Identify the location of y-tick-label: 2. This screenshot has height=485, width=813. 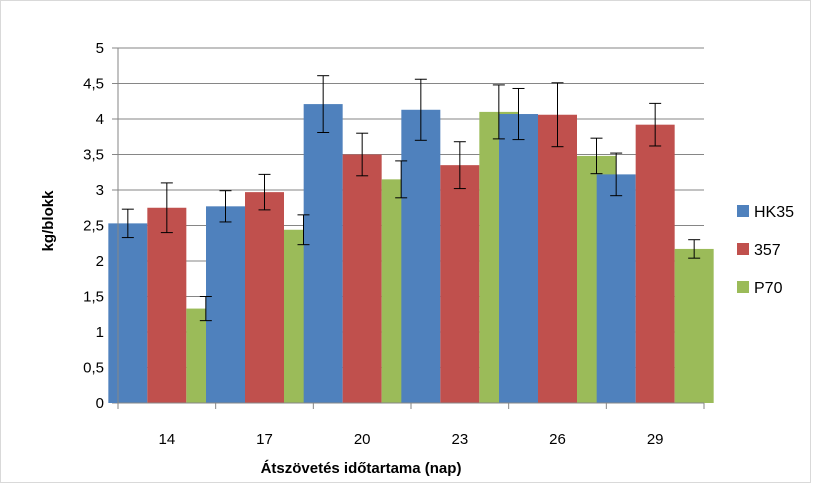
(100, 261).